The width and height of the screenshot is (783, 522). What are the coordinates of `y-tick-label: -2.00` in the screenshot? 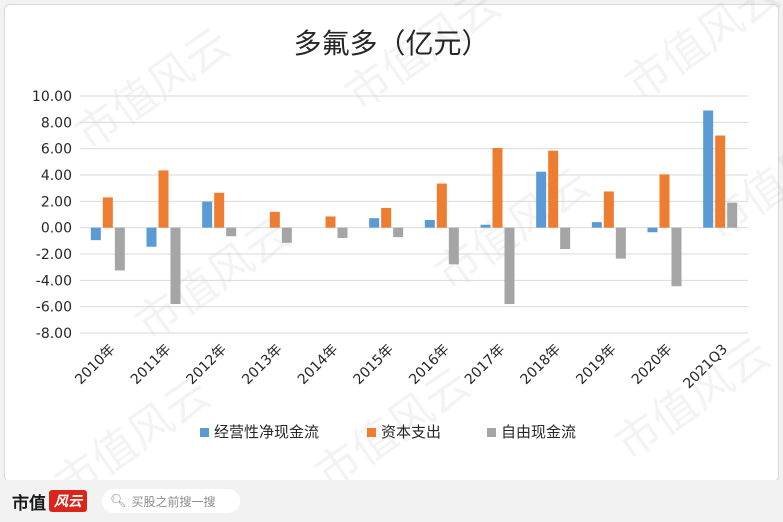 It's located at (54, 255).